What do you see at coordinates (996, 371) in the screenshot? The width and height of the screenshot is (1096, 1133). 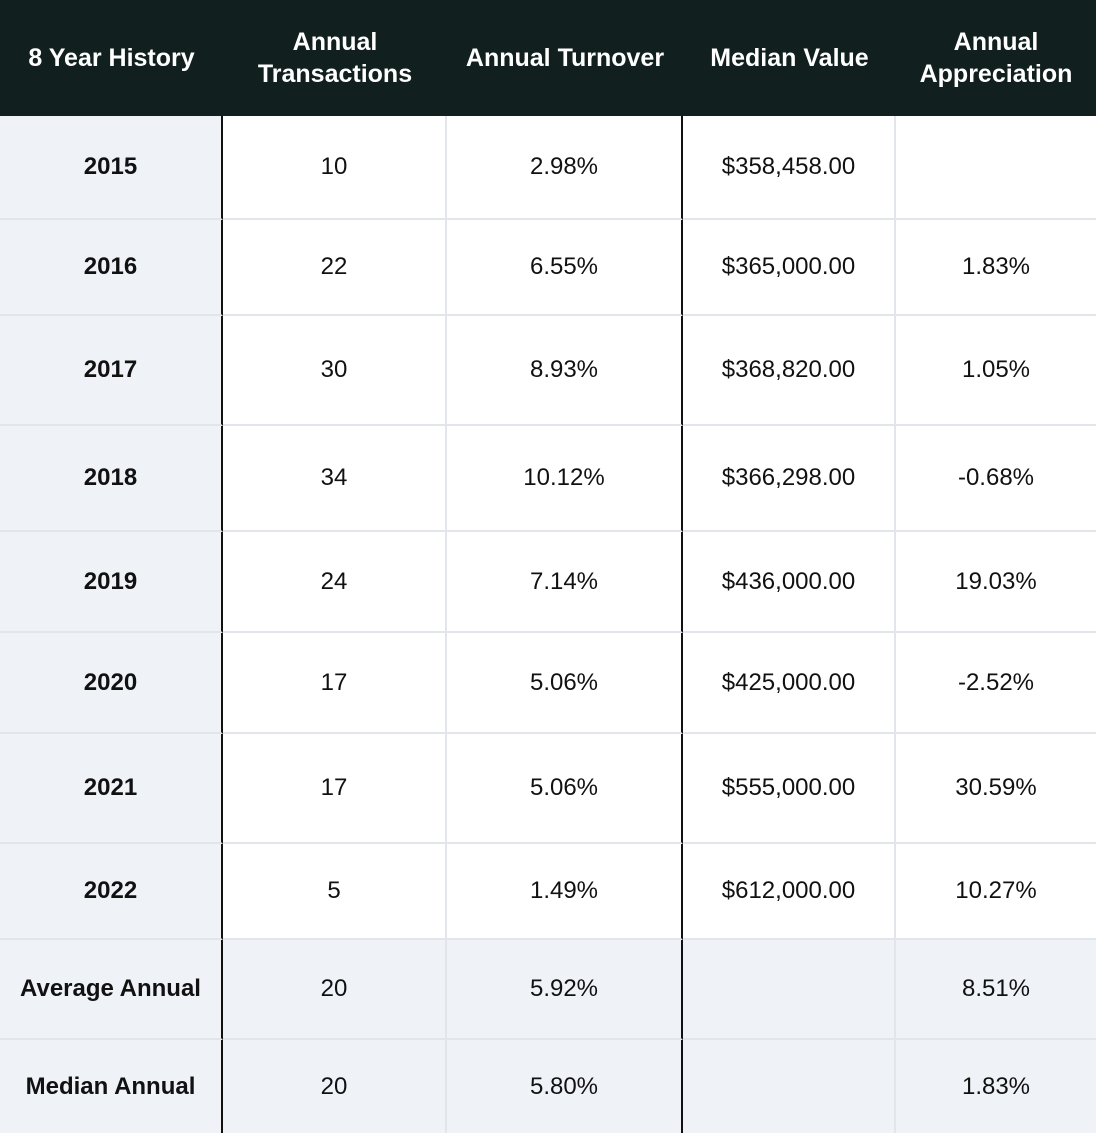 I see `appreciation-cell: 1.05%` at bounding box center [996, 371].